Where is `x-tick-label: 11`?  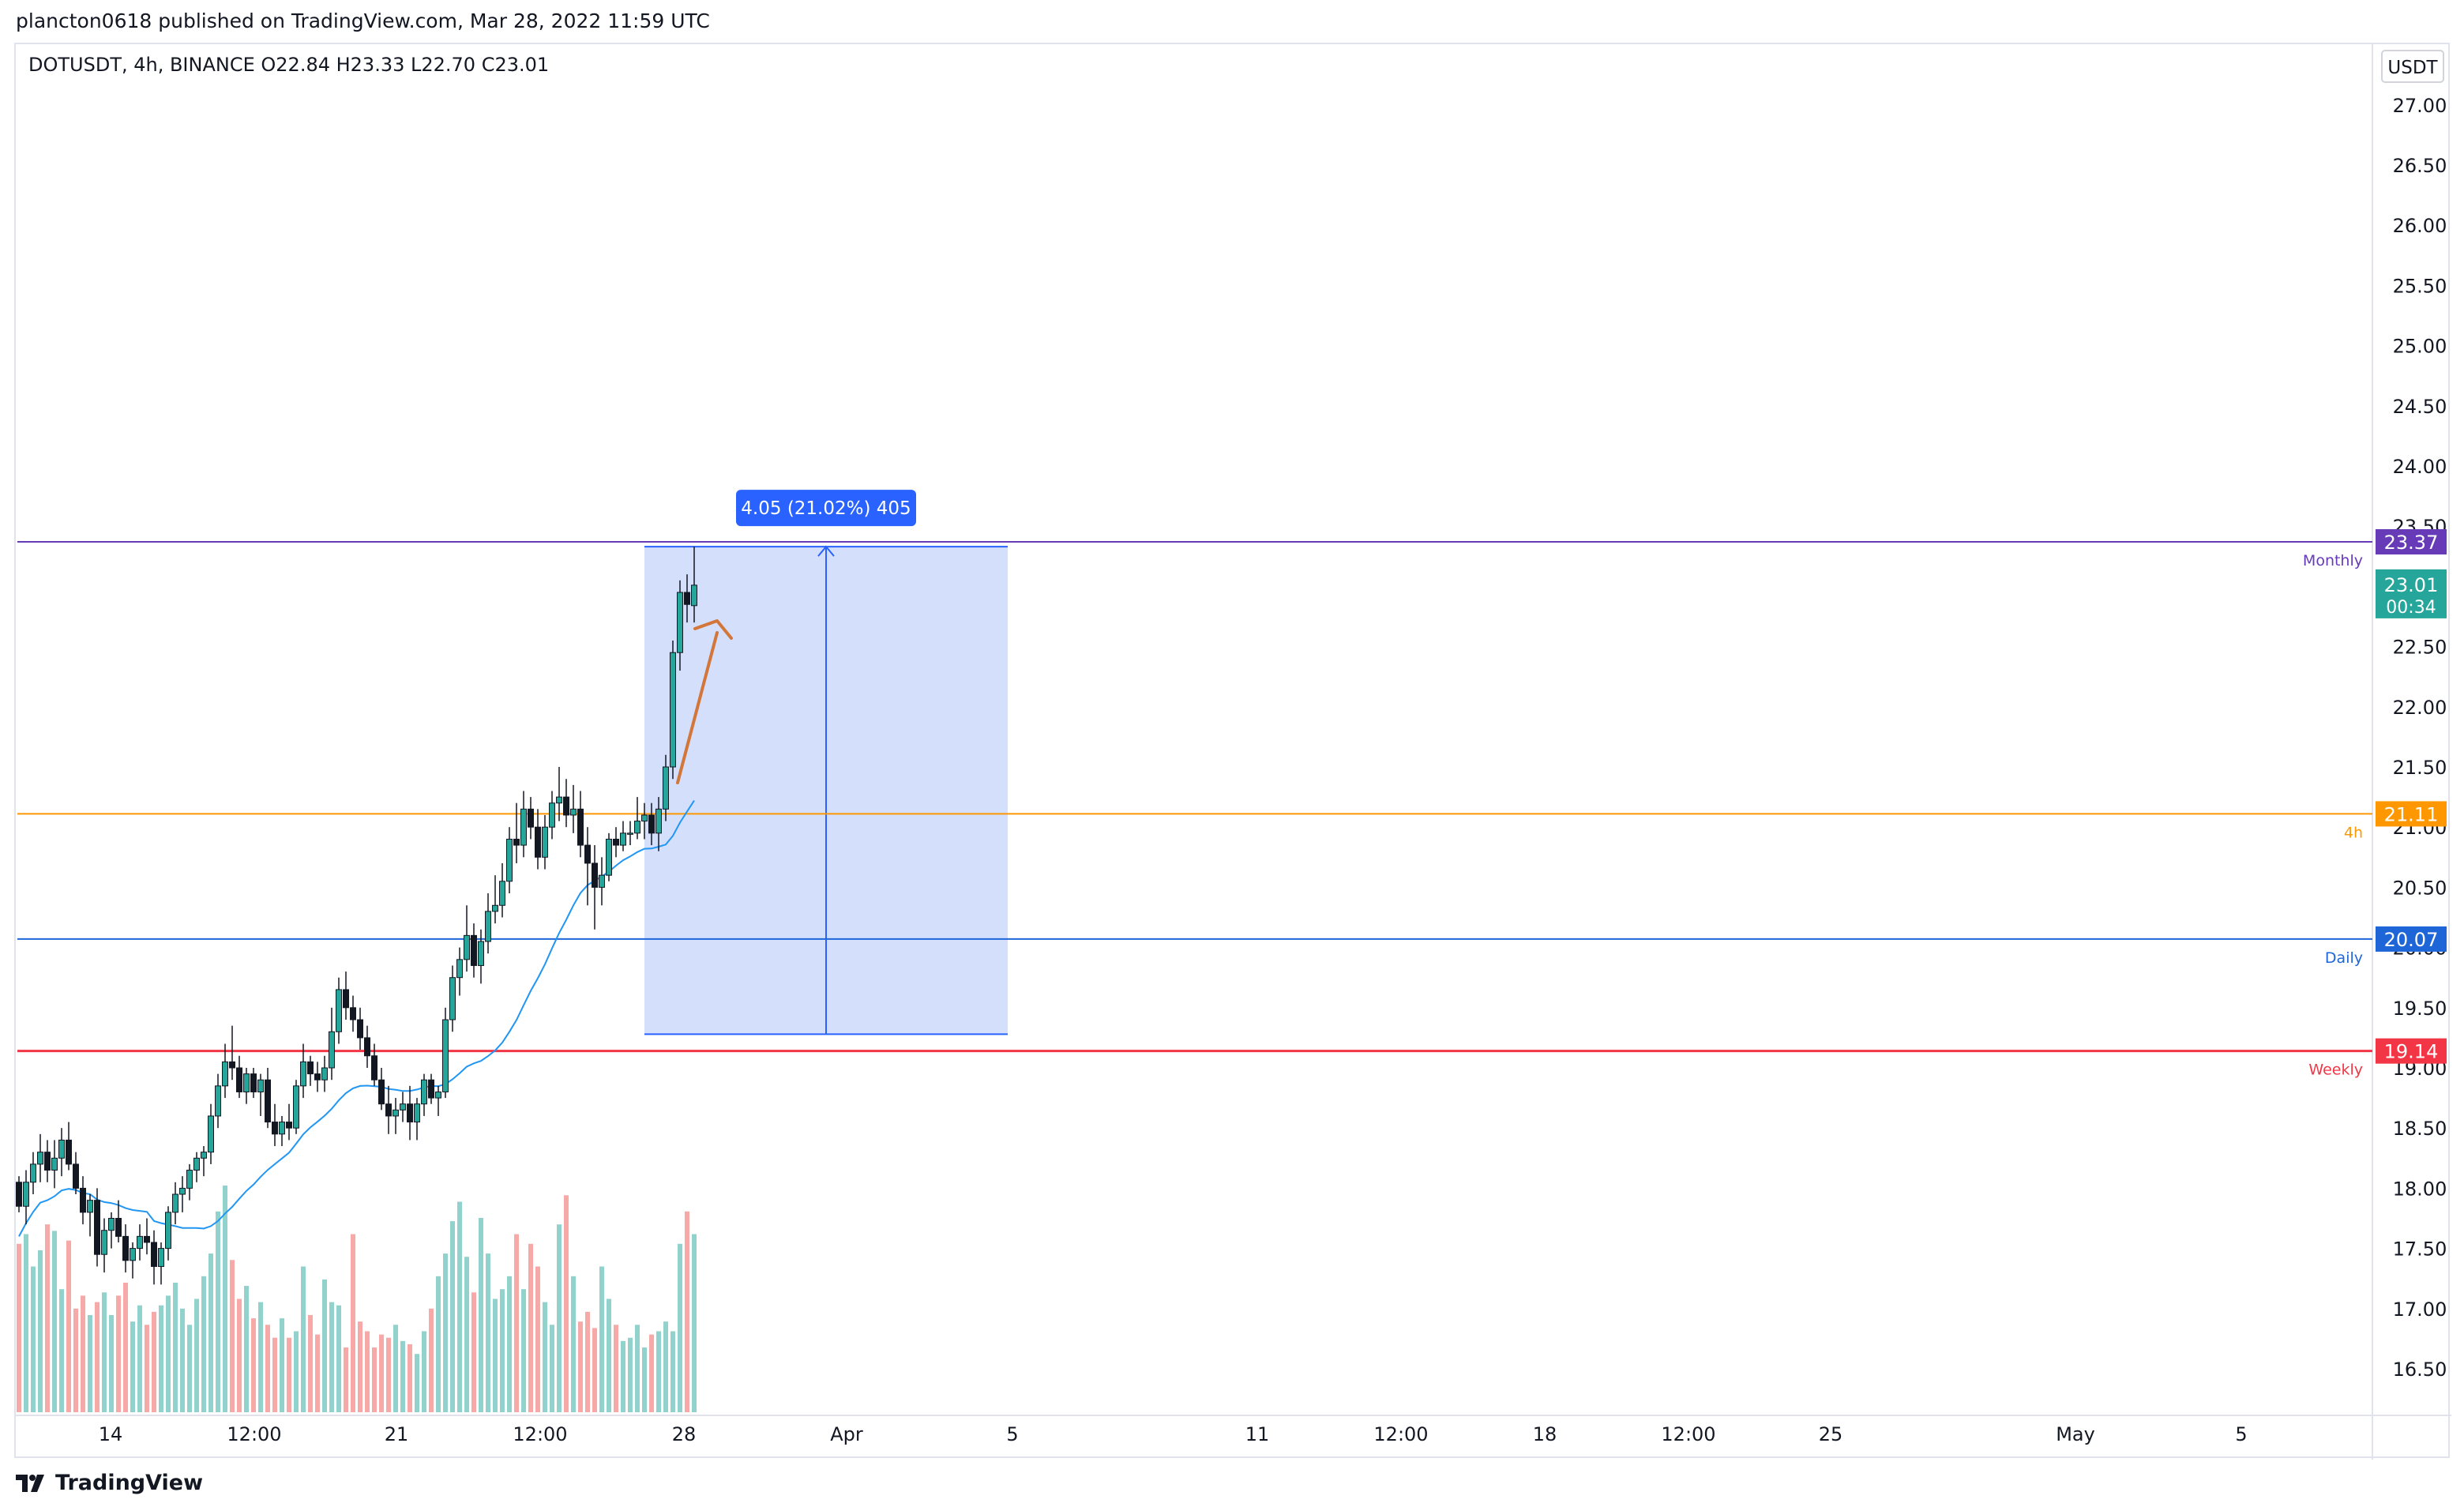
x-tick-label: 11 is located at coordinates (1257, 1434).